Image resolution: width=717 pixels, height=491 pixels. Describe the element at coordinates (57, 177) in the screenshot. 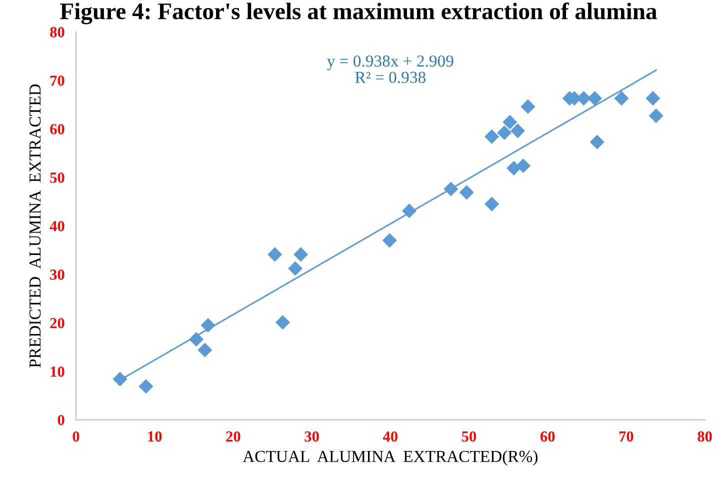

I see `y-tick-label: 50` at that location.